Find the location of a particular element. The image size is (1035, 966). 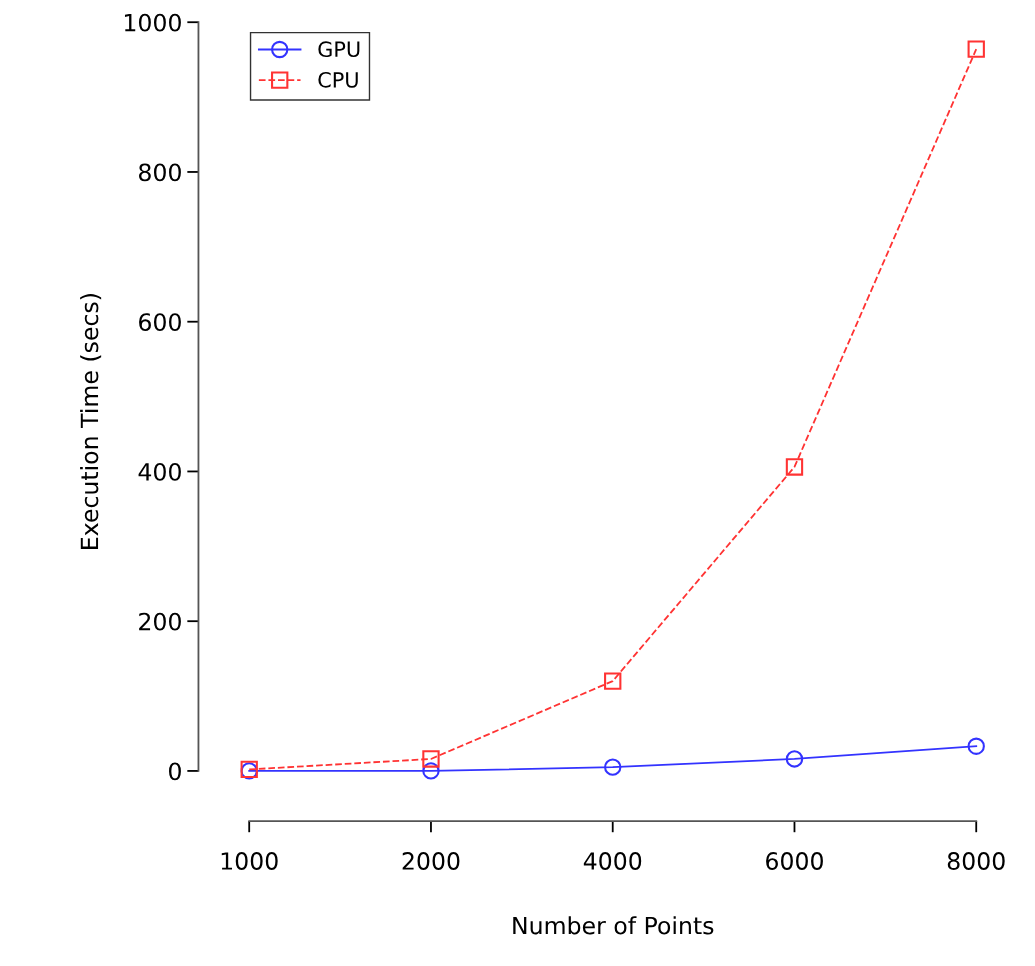

x-tick-label: 2000 is located at coordinates (431, 861).